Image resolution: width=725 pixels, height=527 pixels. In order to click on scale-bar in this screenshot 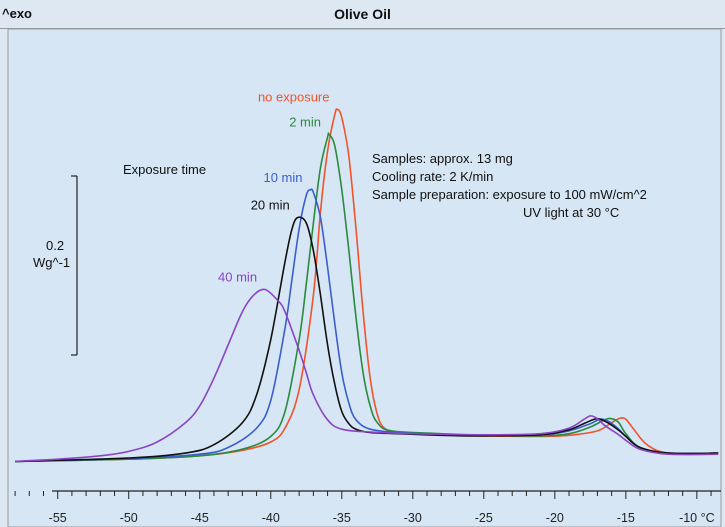, I will do `click(74, 265)`.